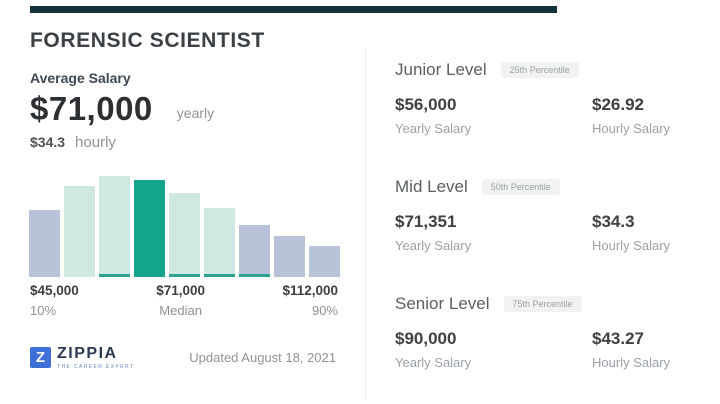 Image resolution: width=720 pixels, height=404 pixels. What do you see at coordinates (195, 113) in the screenshot?
I see `average-yearly-unit: yearly` at bounding box center [195, 113].